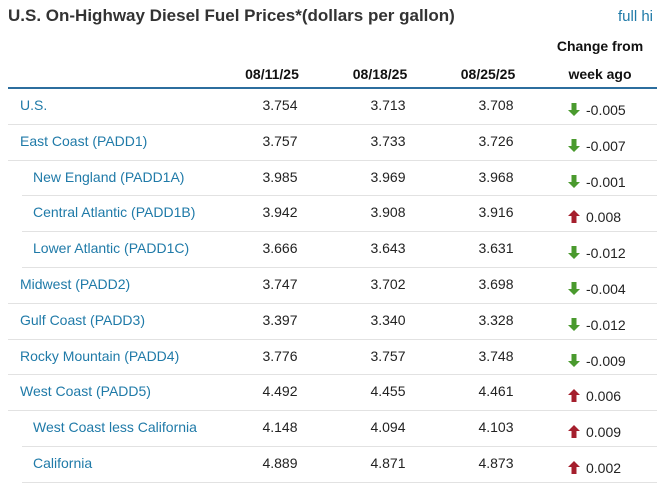 Image resolution: width=657 pixels, height=485 pixels. I want to click on price-cell: 3.666, so click(280, 248).